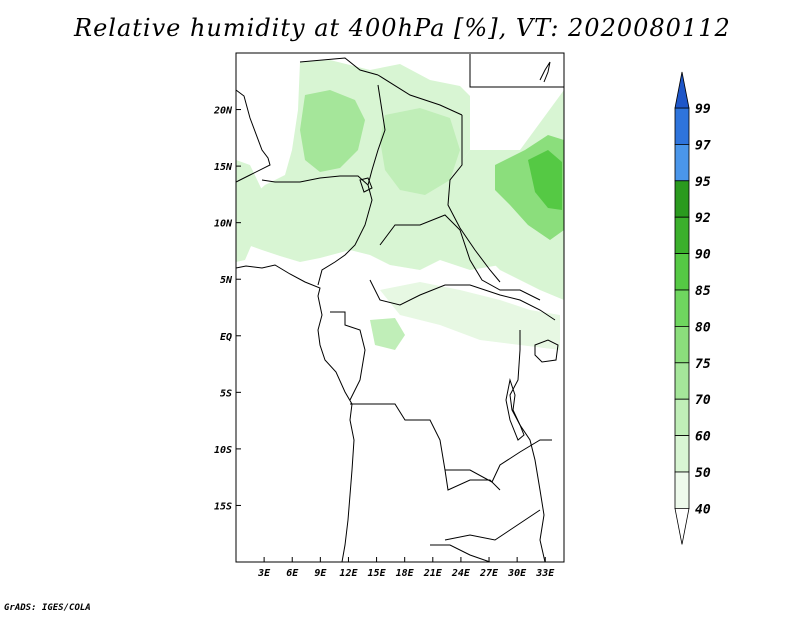 The image size is (800, 618). What do you see at coordinates (295, 413) in the screenshot?
I see `coastline-gulf-of-guinea` at bounding box center [295, 413].